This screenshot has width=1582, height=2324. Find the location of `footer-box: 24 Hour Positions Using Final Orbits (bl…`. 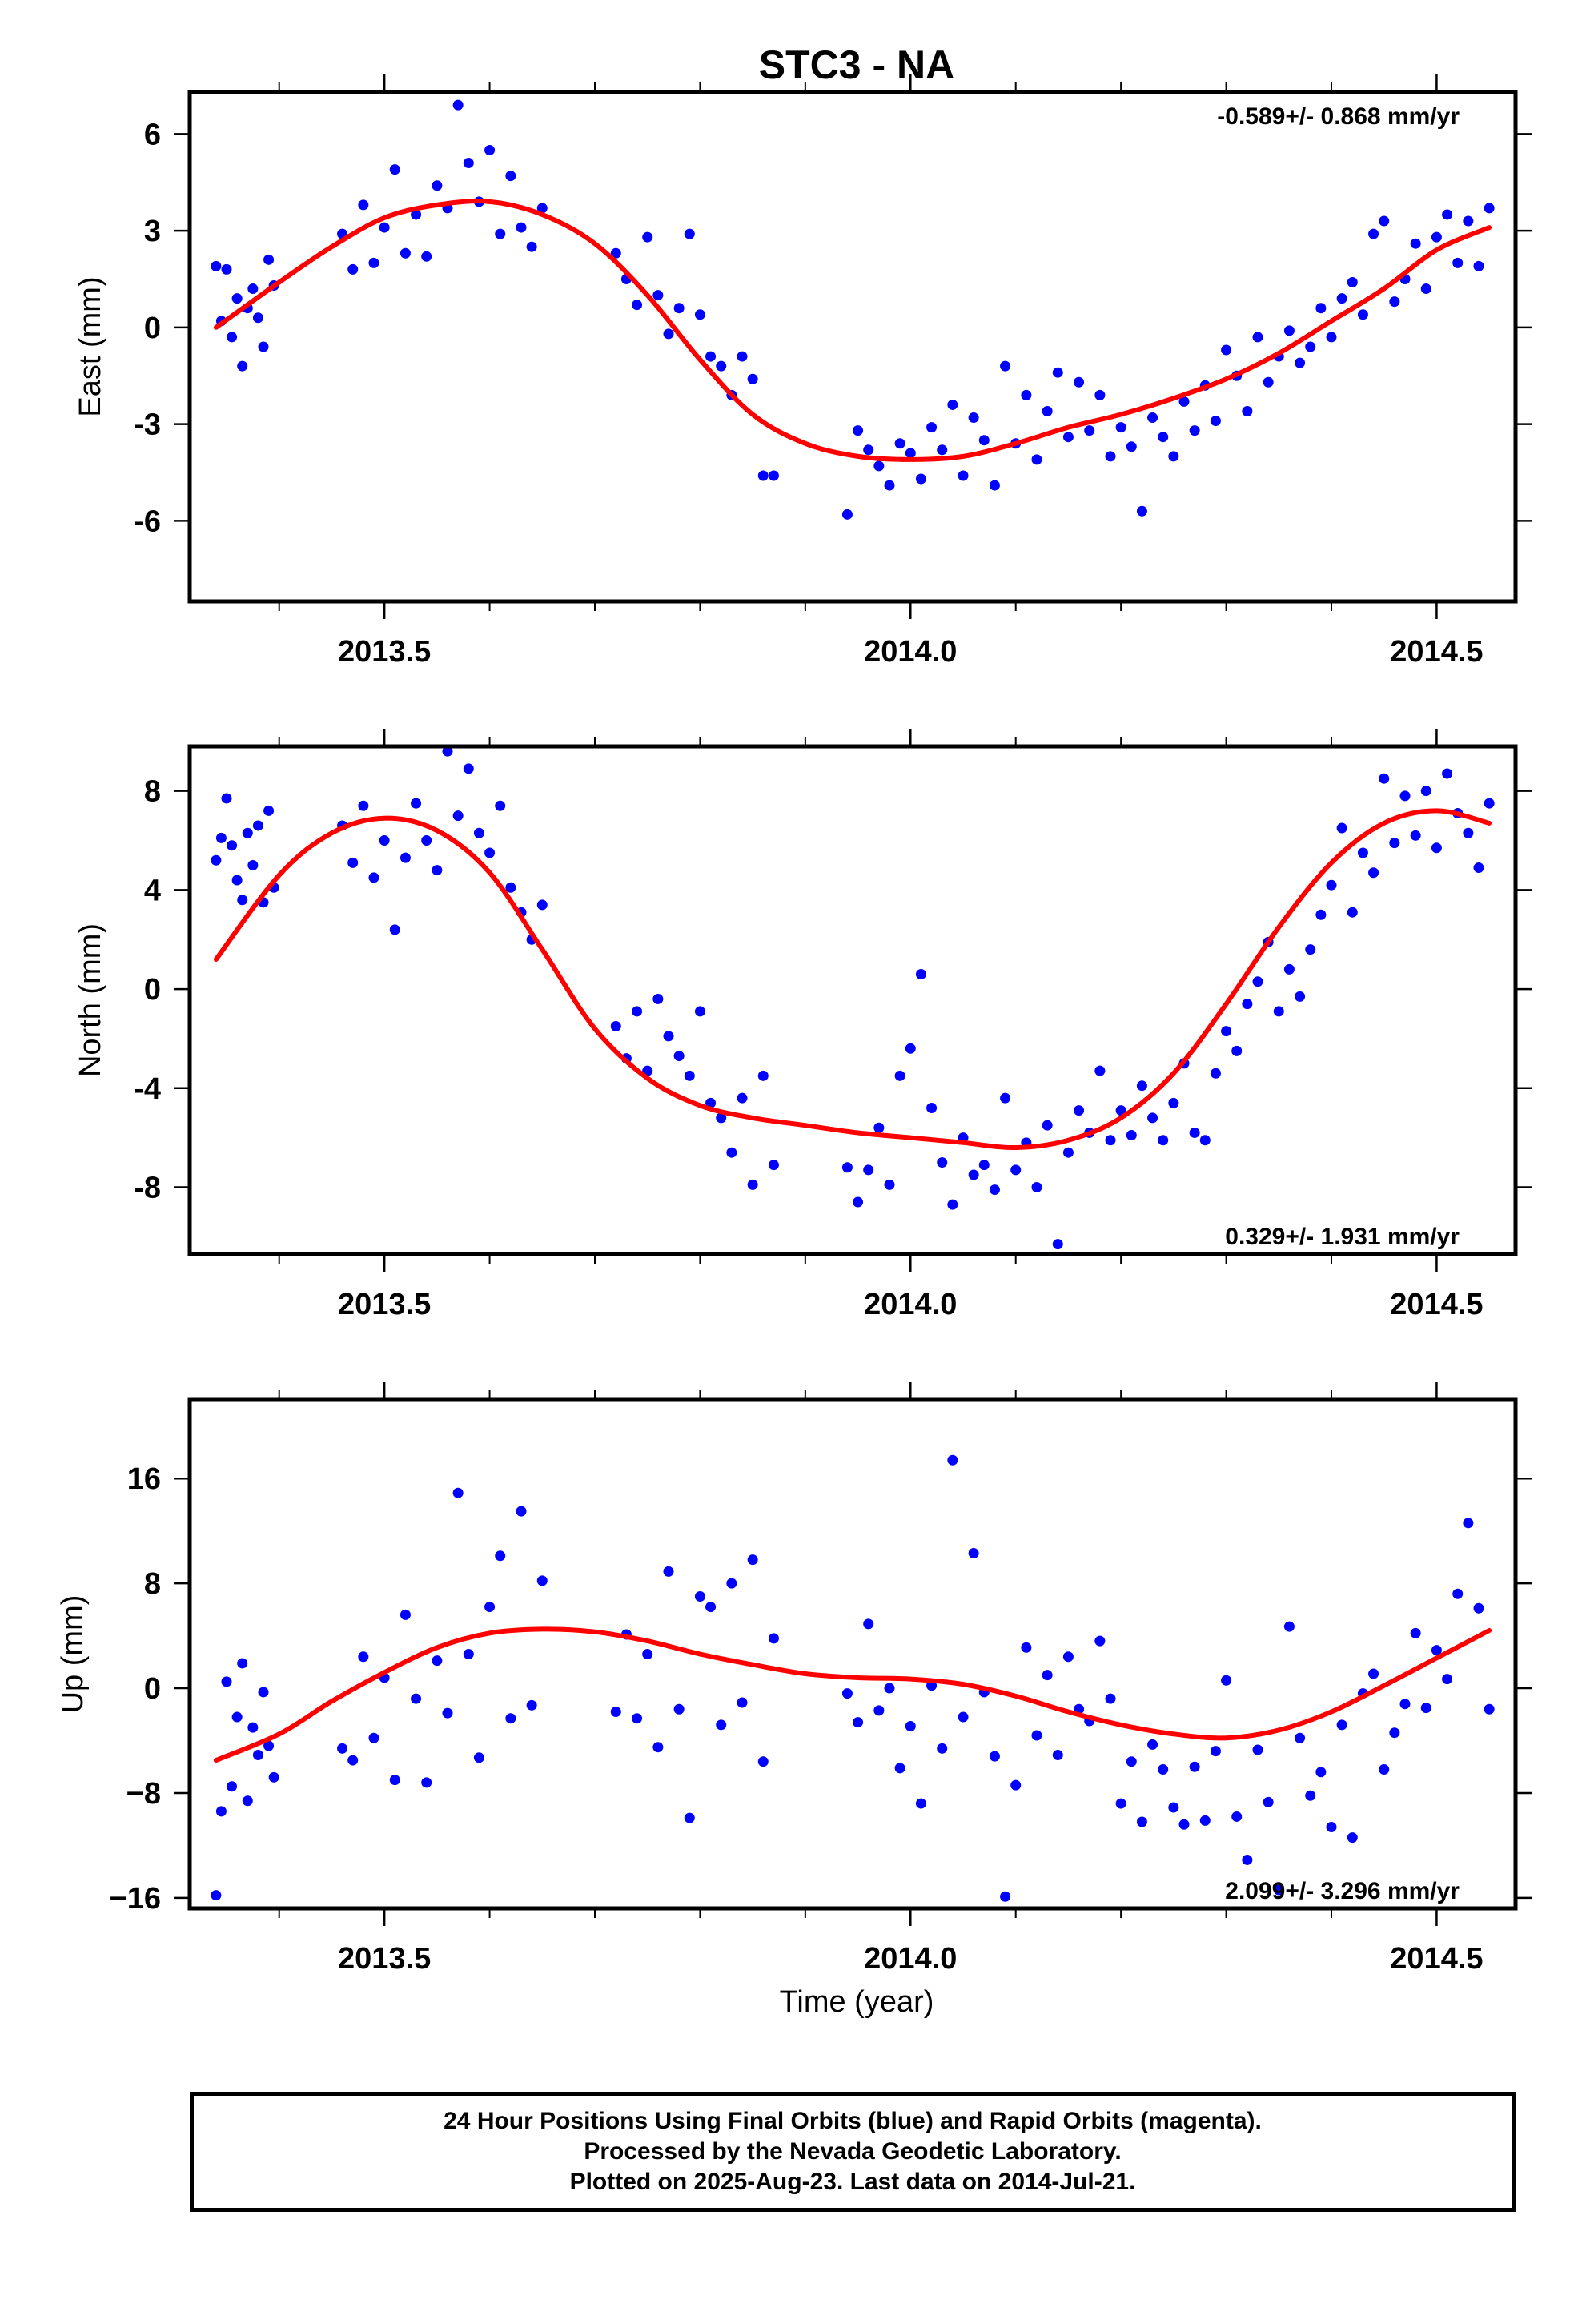

footer-box: 24 Hour Positions Using Final Orbits (bl… is located at coordinates (853, 2152).